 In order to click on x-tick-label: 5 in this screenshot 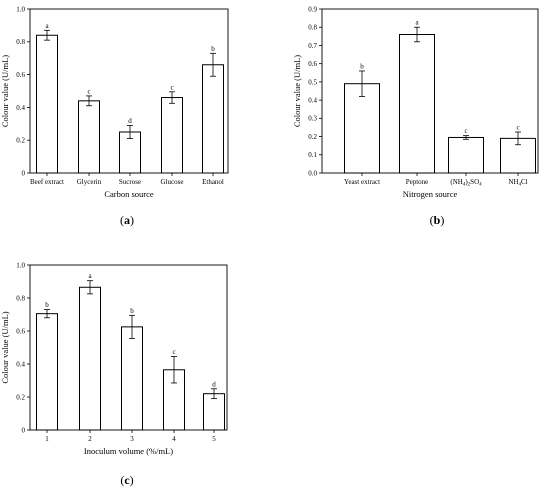, I will do `click(214, 439)`.